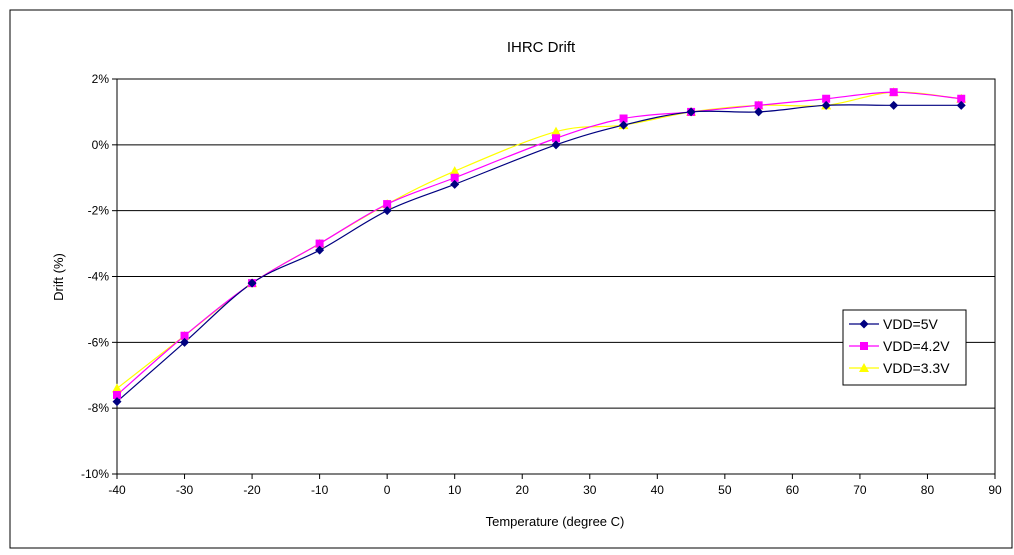 This screenshot has height=555, width=1014. Describe the element at coordinates (252, 490) in the screenshot. I see `x-tick-label: -20` at that location.